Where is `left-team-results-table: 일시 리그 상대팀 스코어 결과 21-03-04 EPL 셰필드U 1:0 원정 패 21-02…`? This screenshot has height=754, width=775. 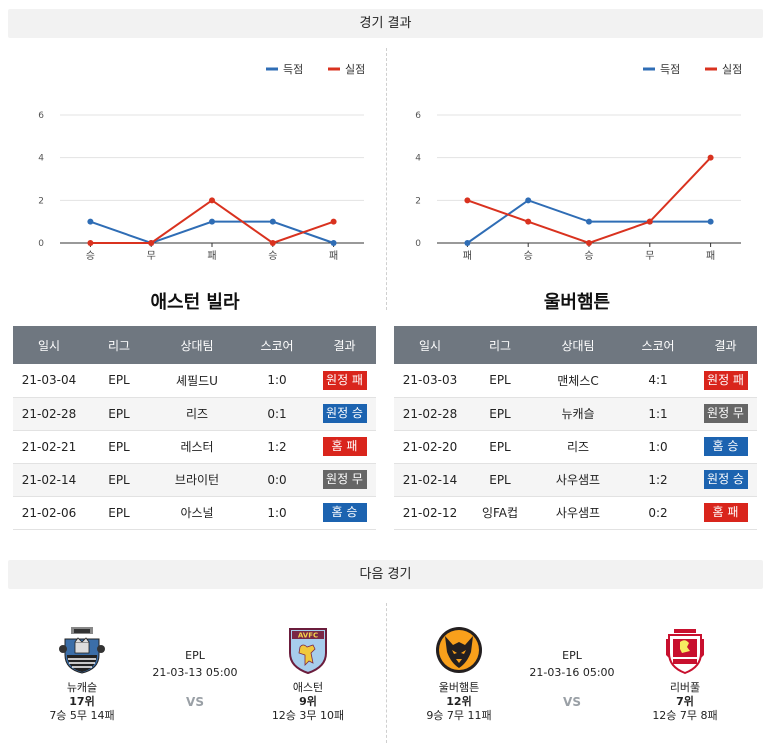
left-team-results-table: 일시 리그 상대팀 스코어 결과 21-03-04 EPL 셰필드U 1:0 원정 패 21-02… is located at coordinates (194, 428).